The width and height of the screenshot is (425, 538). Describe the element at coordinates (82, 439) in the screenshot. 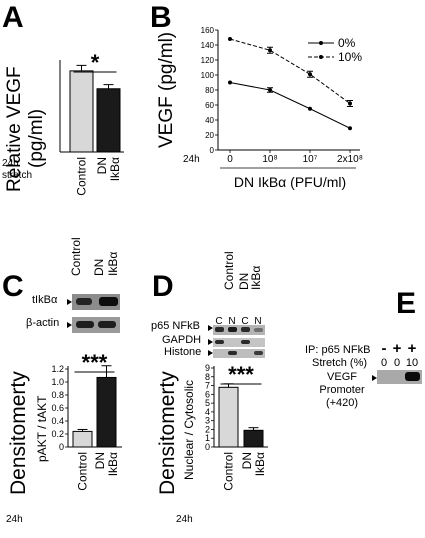

I see `panel-c-bar` at that location.